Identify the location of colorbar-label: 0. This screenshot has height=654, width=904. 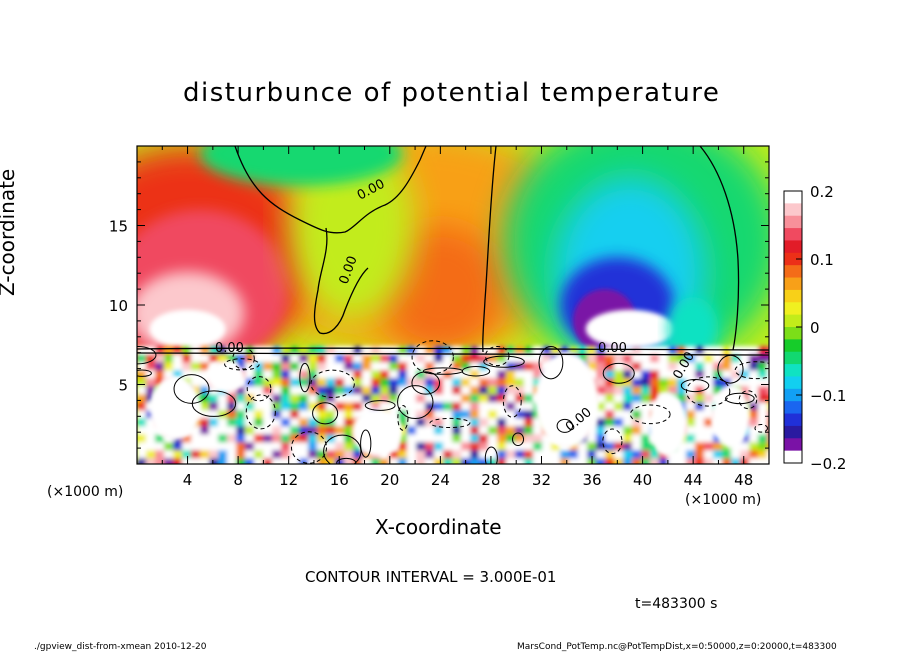
(815, 328).